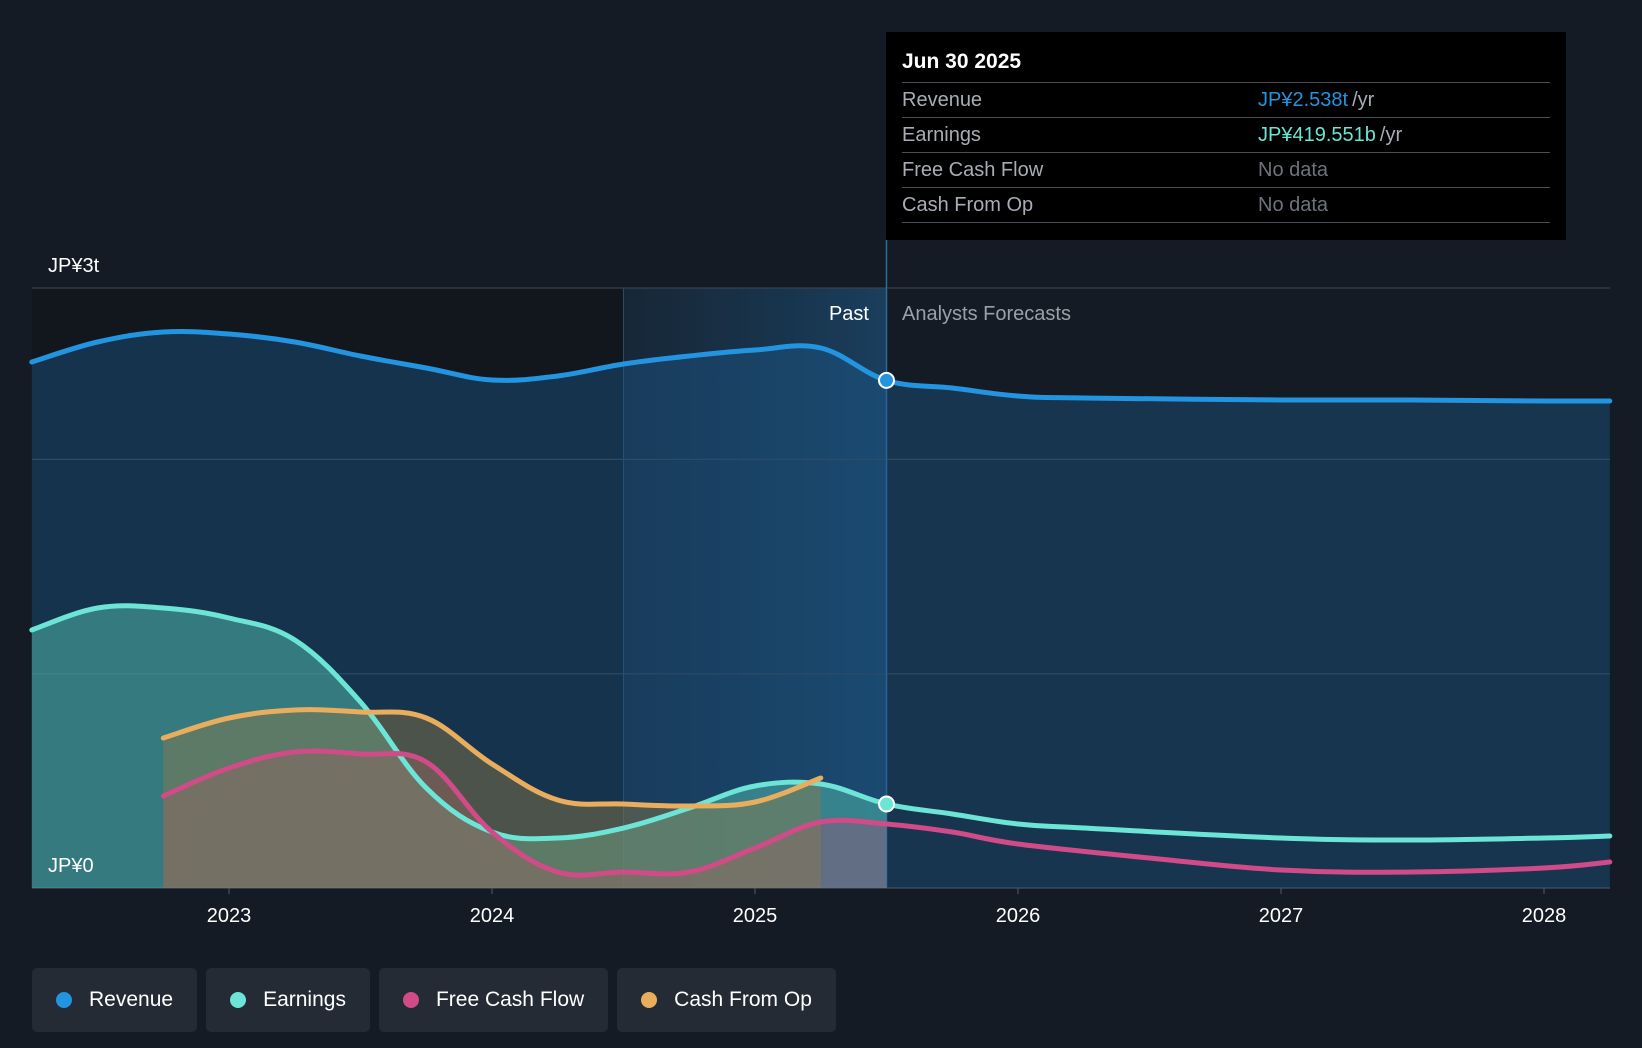  I want to click on tooltip-row-free-cash-flow: Free Cash Flow No data, so click(1226, 169).